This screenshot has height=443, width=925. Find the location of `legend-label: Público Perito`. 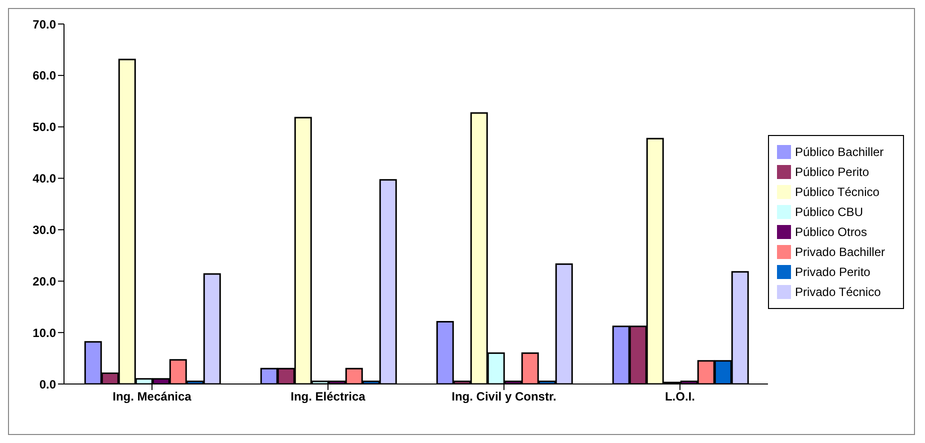

legend-label: Público Perito is located at coordinates (831, 171).